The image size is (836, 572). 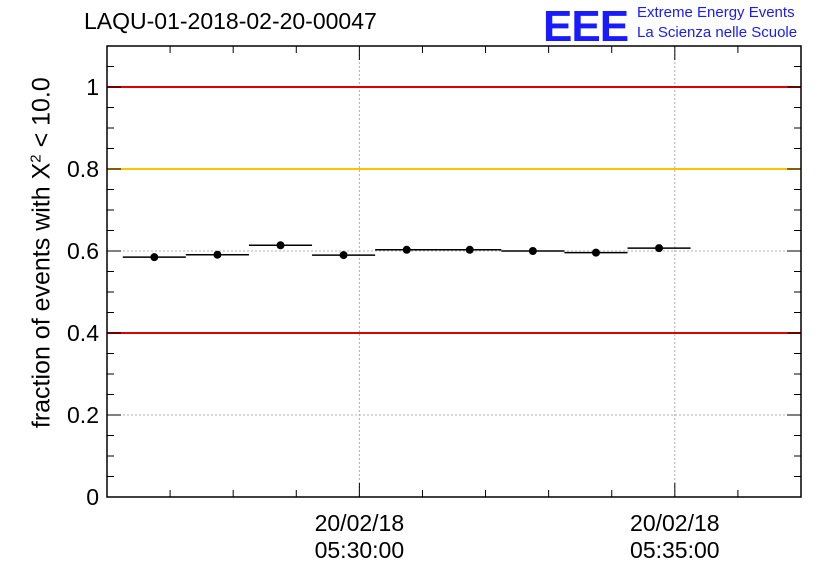 I want to click on logo-text-line-2: La Scienza nelle Scuole, so click(x=717, y=32).